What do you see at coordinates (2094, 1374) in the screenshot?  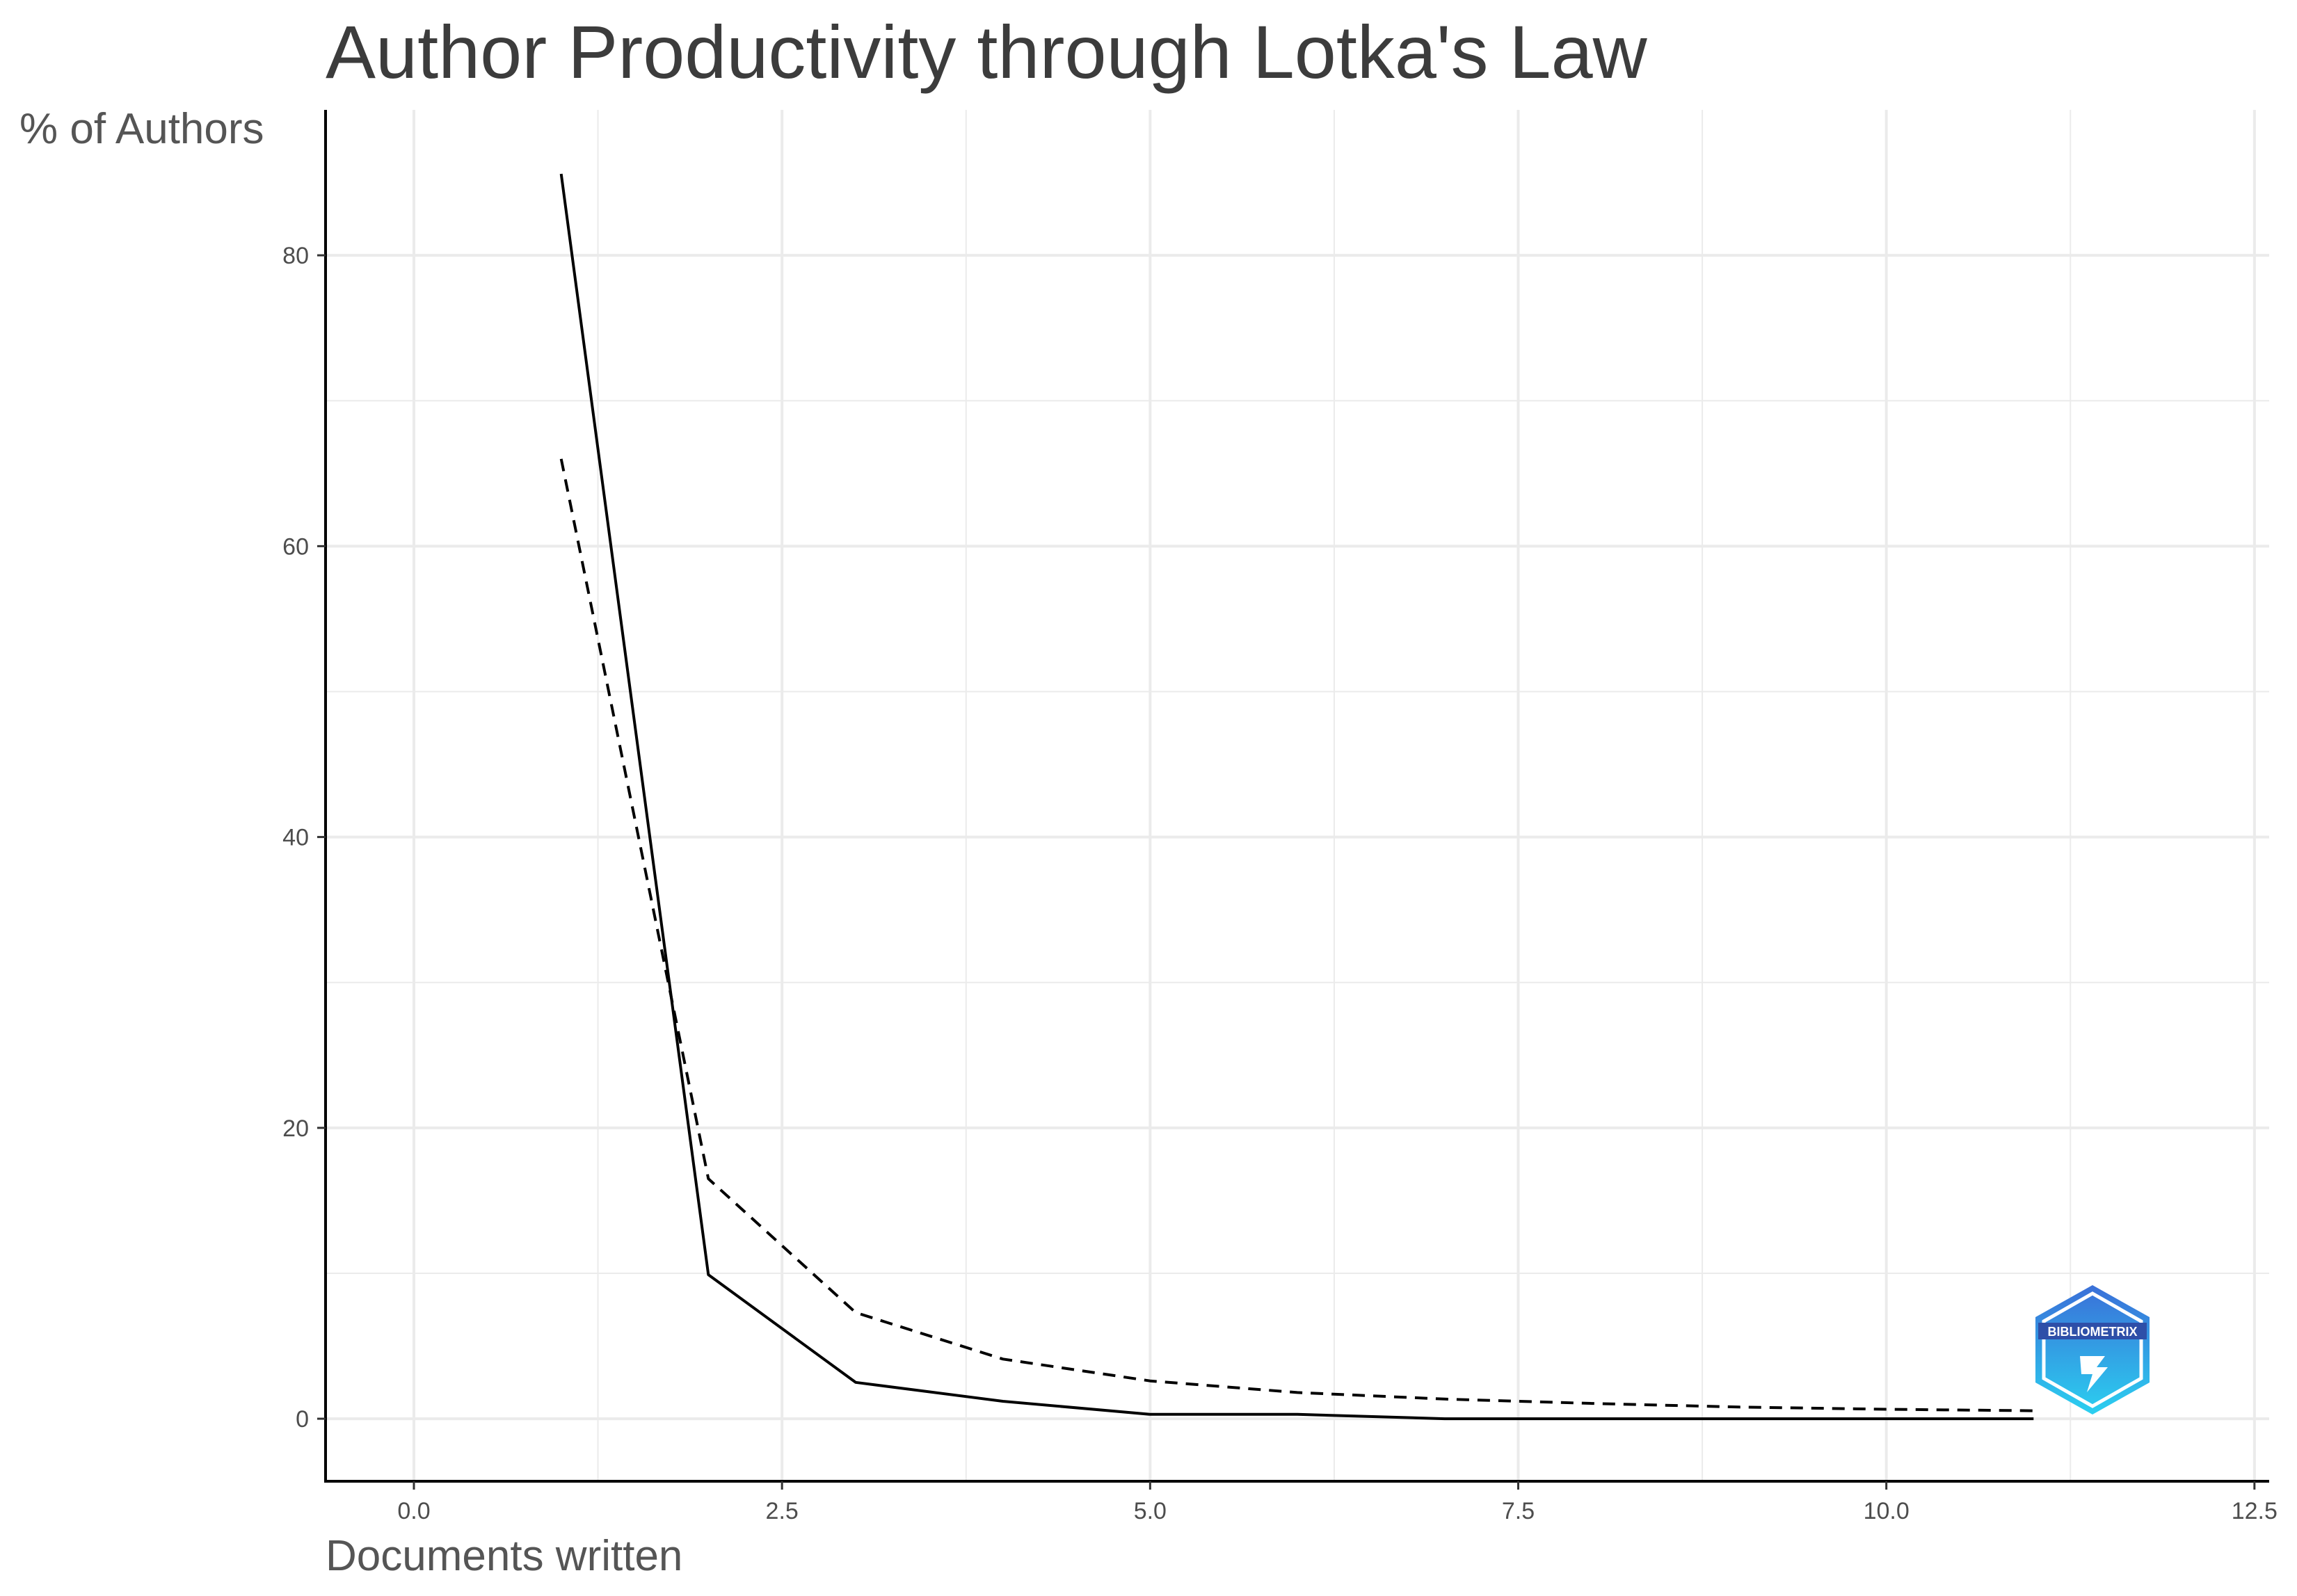 I see `logo-figure` at bounding box center [2094, 1374].